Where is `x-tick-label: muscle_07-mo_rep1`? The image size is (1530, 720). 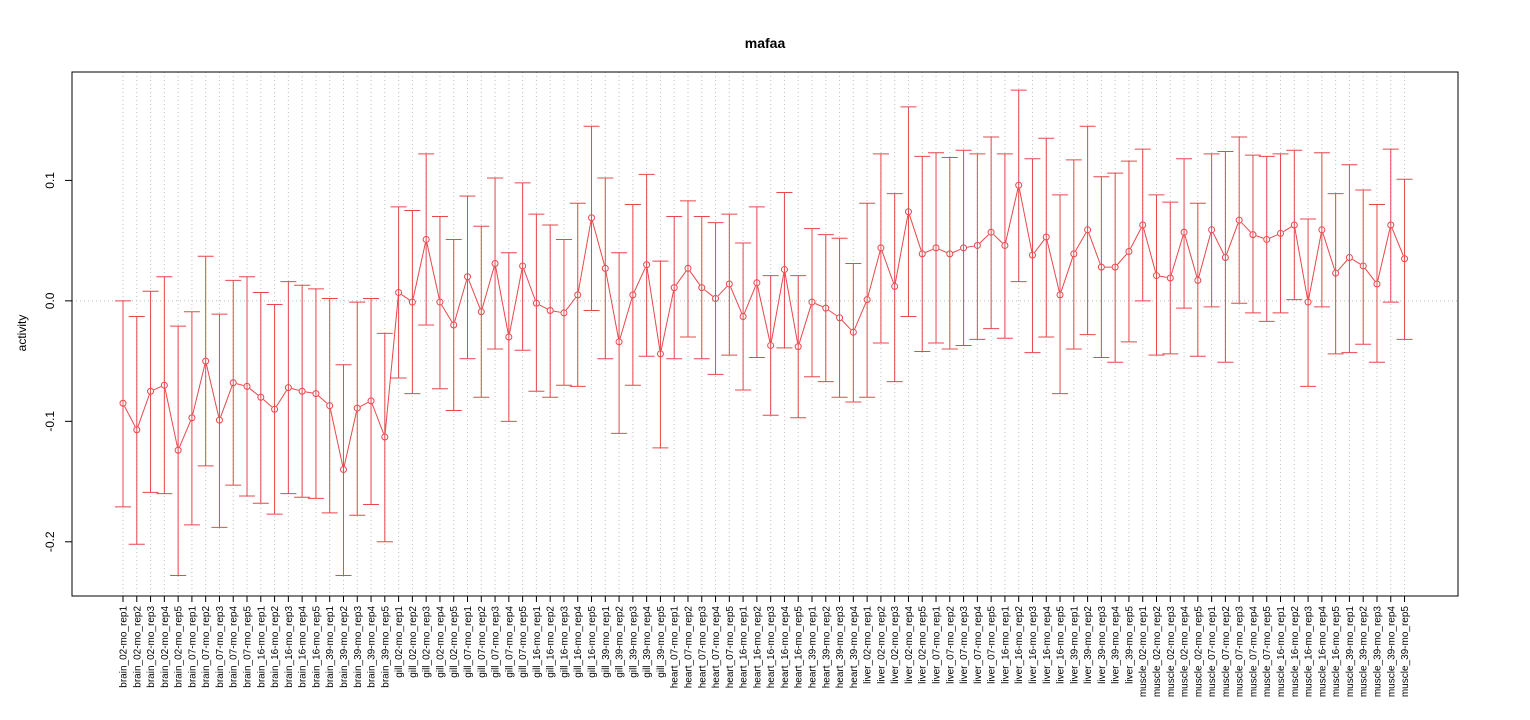
x-tick-label: muscle_07-mo_rep1 is located at coordinates (1212, 652).